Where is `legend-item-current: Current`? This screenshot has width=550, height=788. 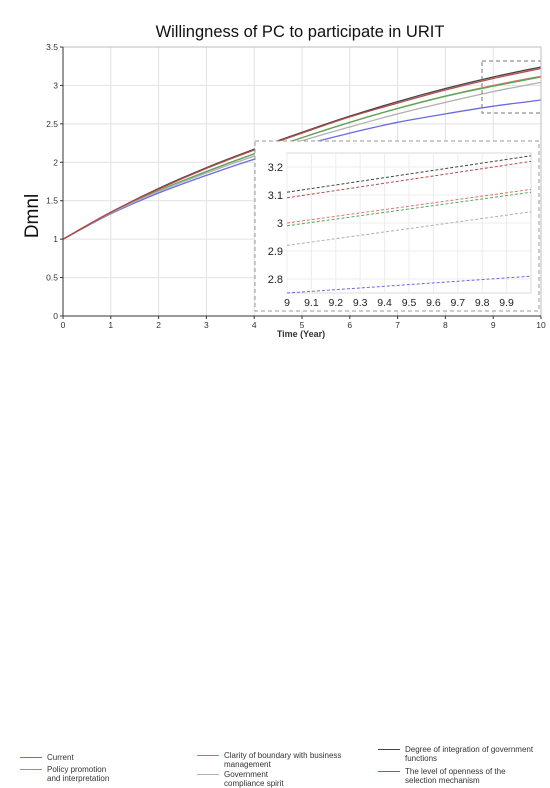
legend-item-current: Current is located at coordinates (47, 757).